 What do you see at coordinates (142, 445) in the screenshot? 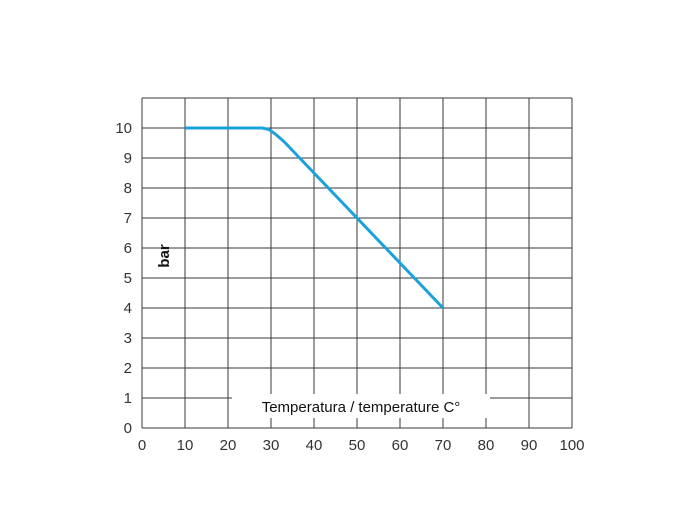
I see `x-tick-label-0: 0` at bounding box center [142, 445].